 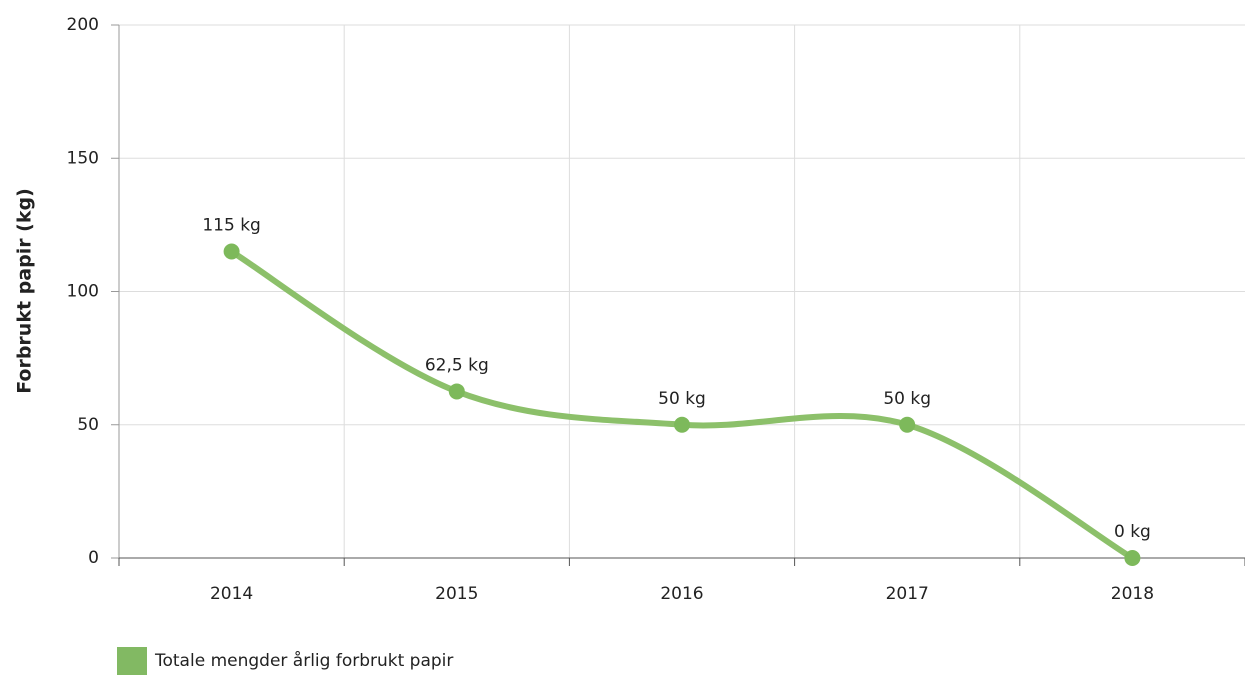 What do you see at coordinates (1132, 594) in the screenshot?
I see `x-tick-label: 2018` at bounding box center [1132, 594].